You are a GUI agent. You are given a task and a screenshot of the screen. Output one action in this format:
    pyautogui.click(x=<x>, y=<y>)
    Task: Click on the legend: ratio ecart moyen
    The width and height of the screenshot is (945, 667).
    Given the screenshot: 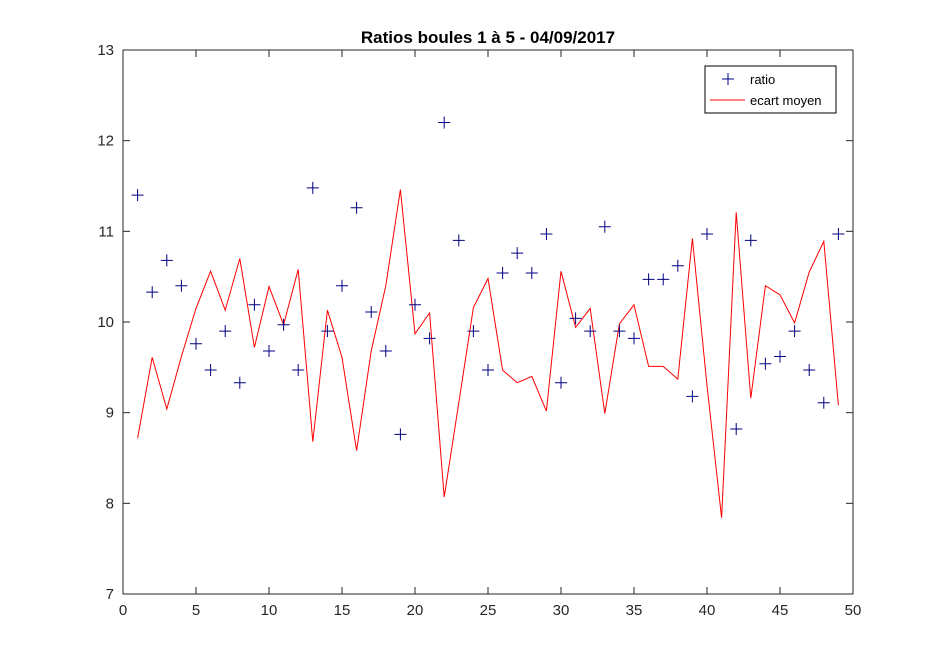 What is the action you would take?
    pyautogui.click(x=770, y=89)
    